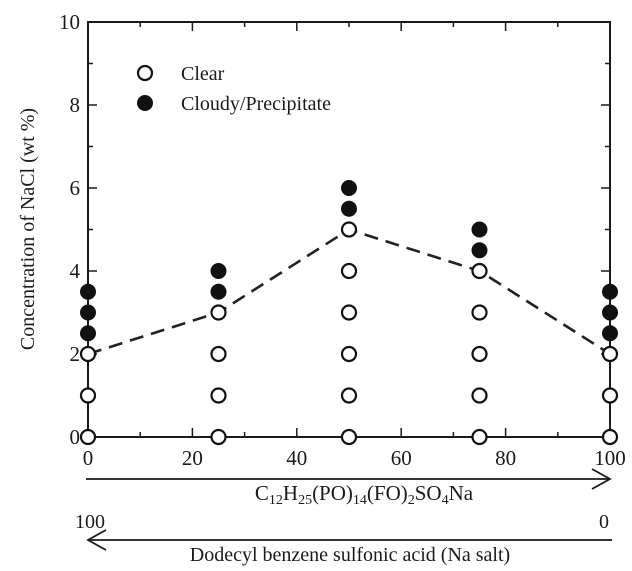 This screenshot has height=571, width=632. Describe the element at coordinates (387, 493) in the screenshot. I see `formula-part: (FO)` at that location.